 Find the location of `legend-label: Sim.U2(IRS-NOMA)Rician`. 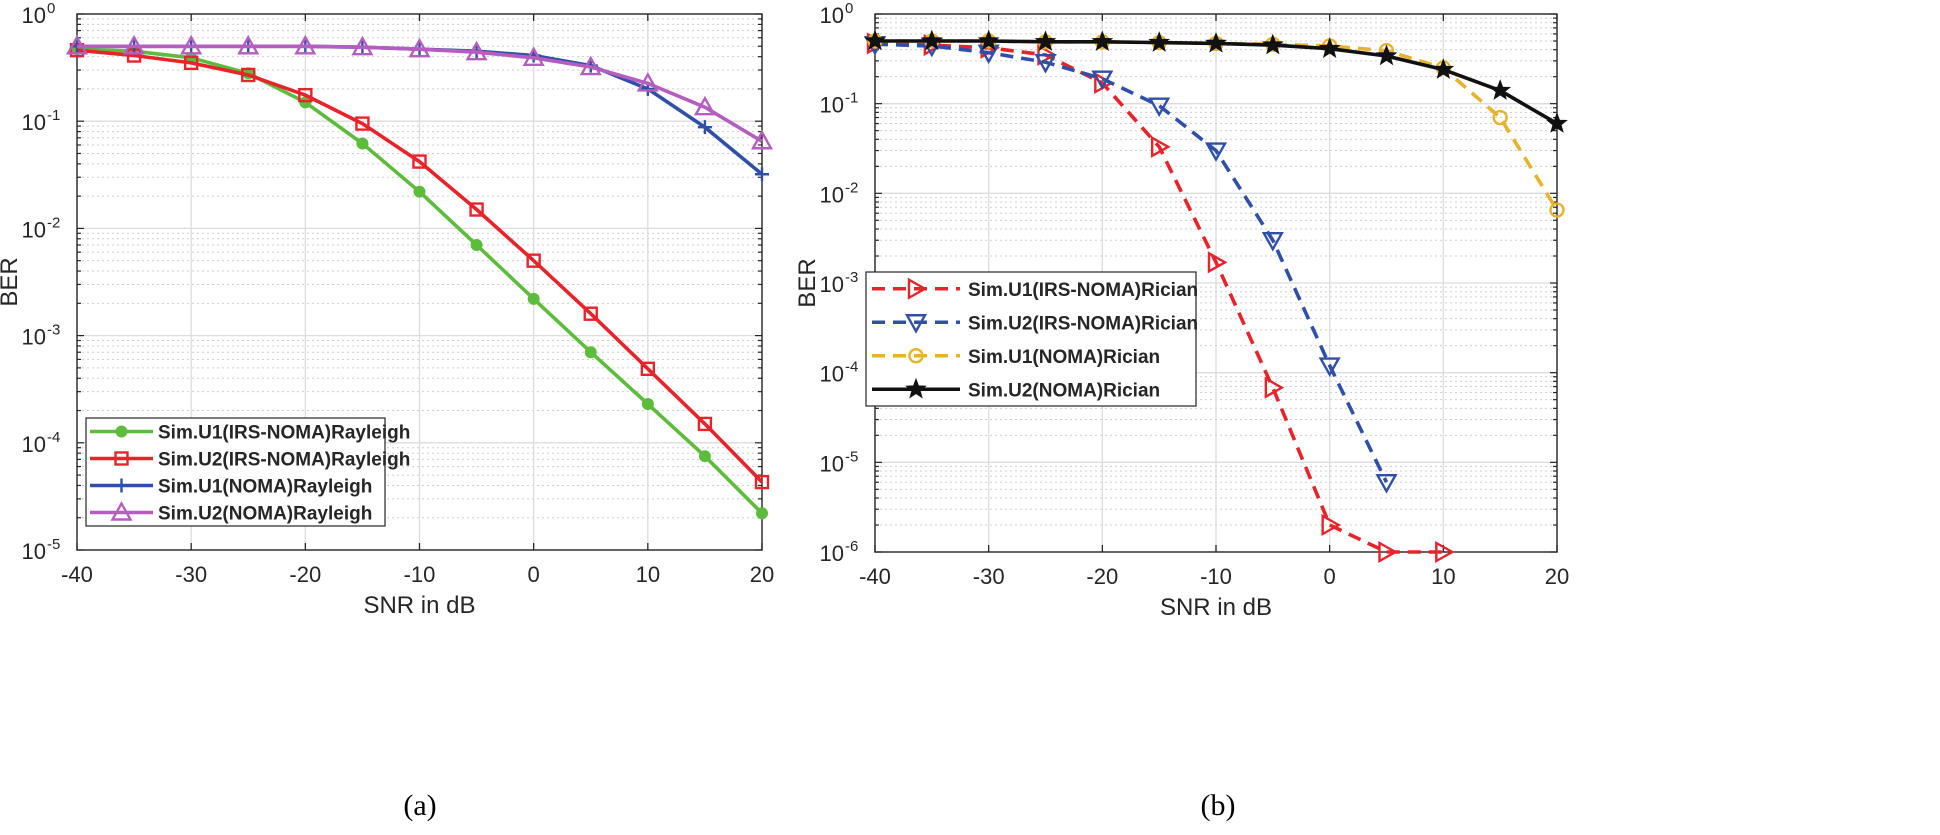

legend-label: Sim.U2(IRS-NOMA)Rician is located at coordinates (1083, 323).